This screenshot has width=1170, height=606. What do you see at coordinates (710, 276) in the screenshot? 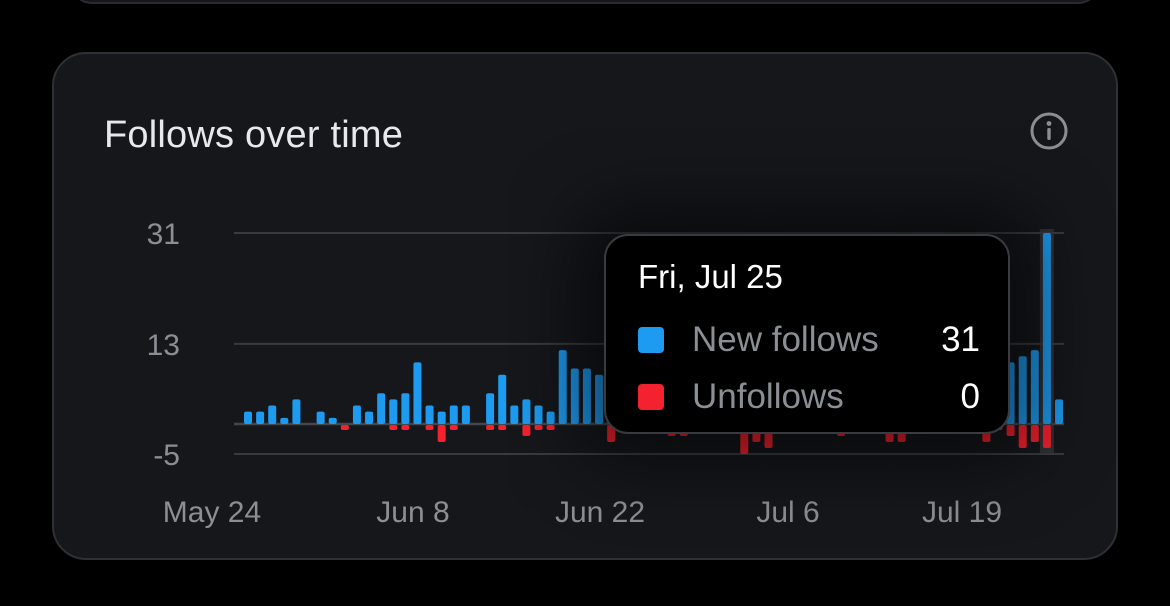
I see `tooltip-date: Fri, Jul 25` at bounding box center [710, 276].